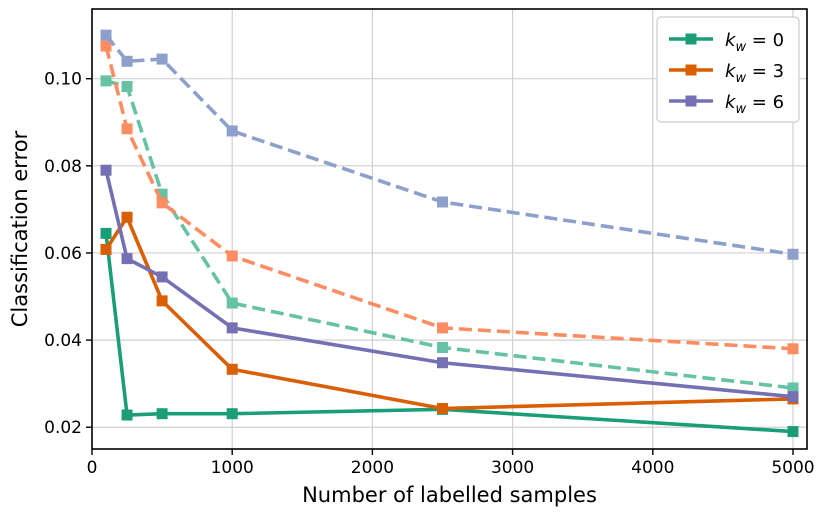  I want to click on x-tick-label: 2000, so click(372, 468).